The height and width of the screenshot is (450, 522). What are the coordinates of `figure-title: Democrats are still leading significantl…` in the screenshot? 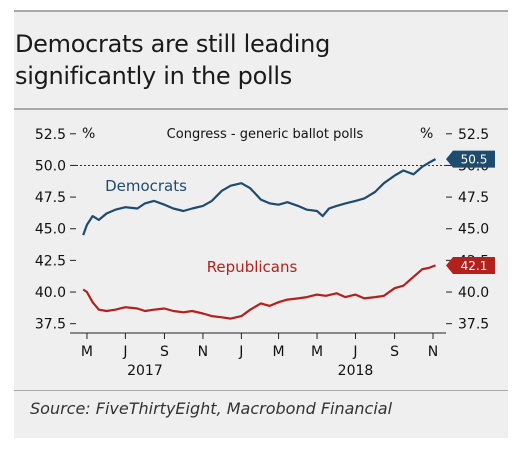 It's located at (172, 60).